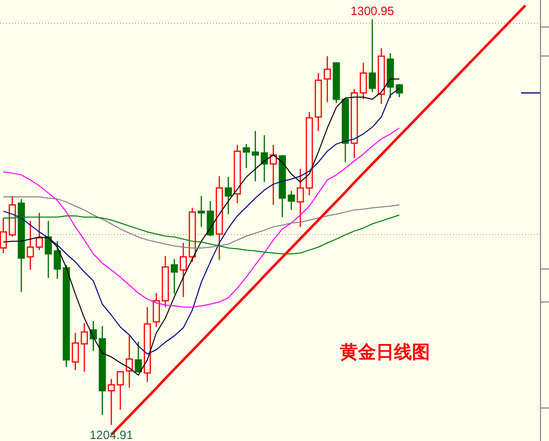  What do you see at coordinates (112, 434) in the screenshot?
I see `annotation: 1204.91` at bounding box center [112, 434].